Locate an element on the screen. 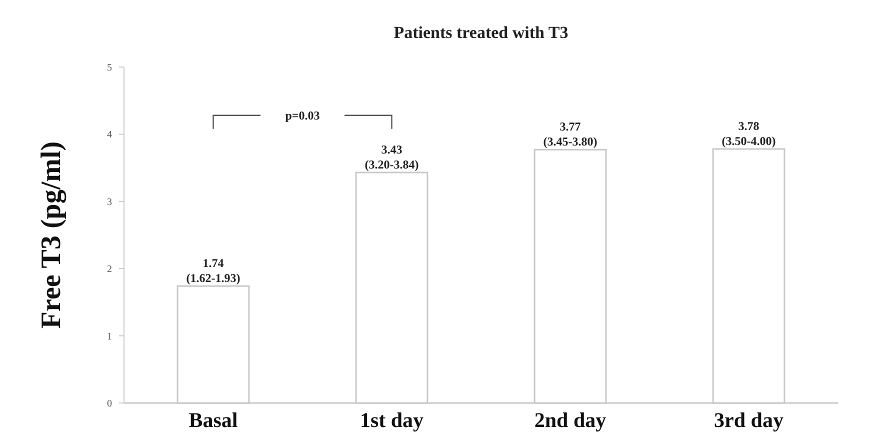 Image resolution: width=891 pixels, height=443 pixels. x-tick-label: 3rd day is located at coordinates (749, 420).